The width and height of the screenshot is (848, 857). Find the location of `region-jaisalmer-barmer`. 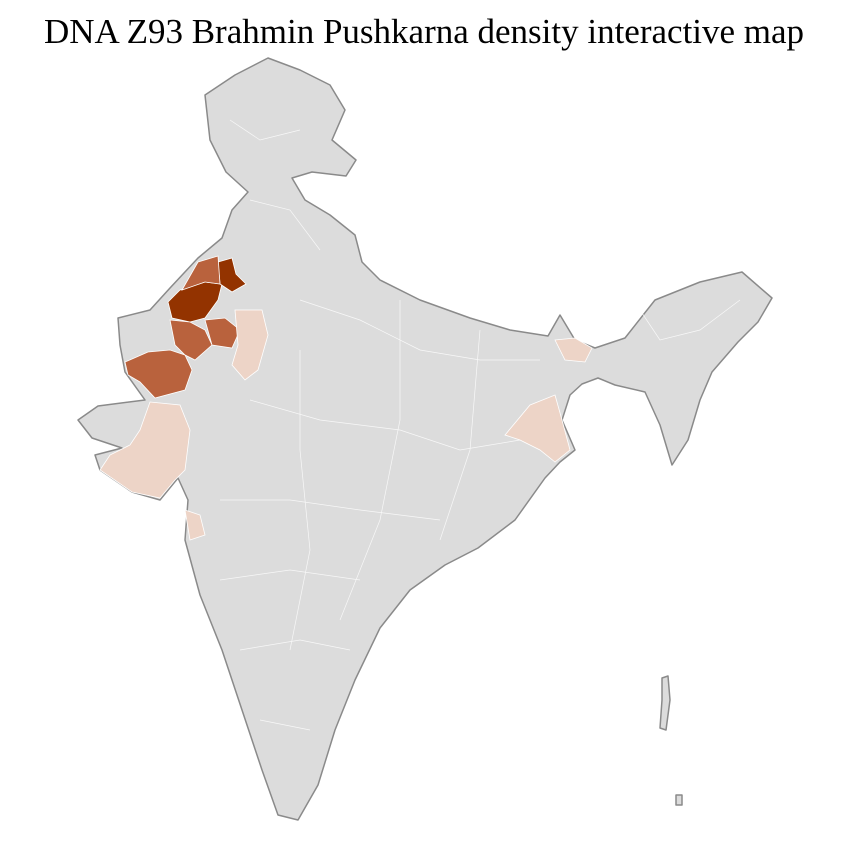

region-jaisalmer-barmer is located at coordinates (158, 374).